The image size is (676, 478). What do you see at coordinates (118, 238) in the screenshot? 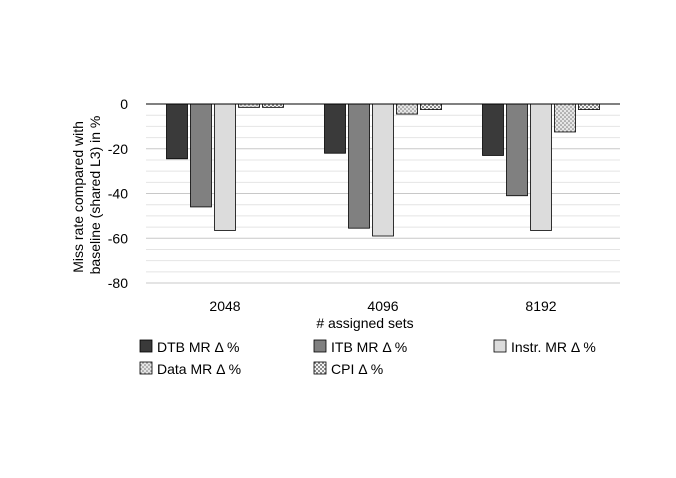
I see `y-tick-label: -60` at bounding box center [118, 238].